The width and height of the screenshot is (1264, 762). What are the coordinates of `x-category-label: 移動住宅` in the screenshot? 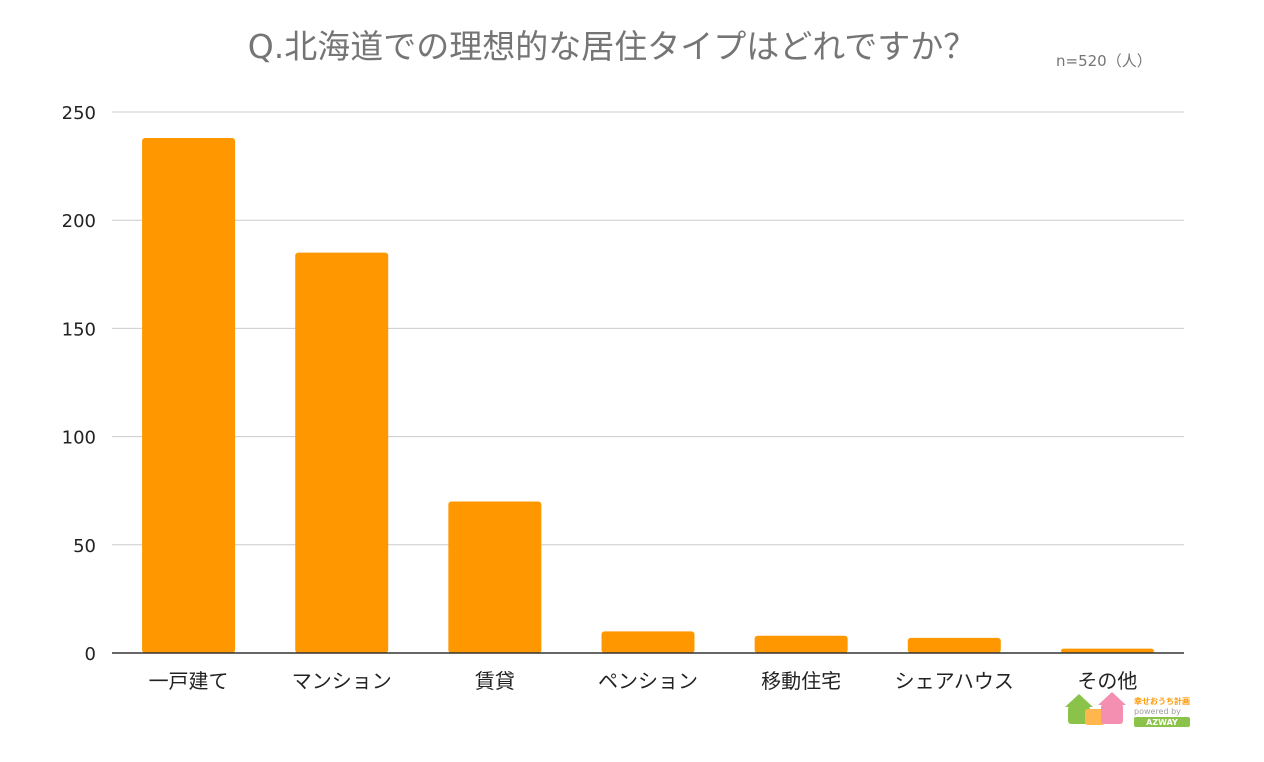 It's located at (801, 681).